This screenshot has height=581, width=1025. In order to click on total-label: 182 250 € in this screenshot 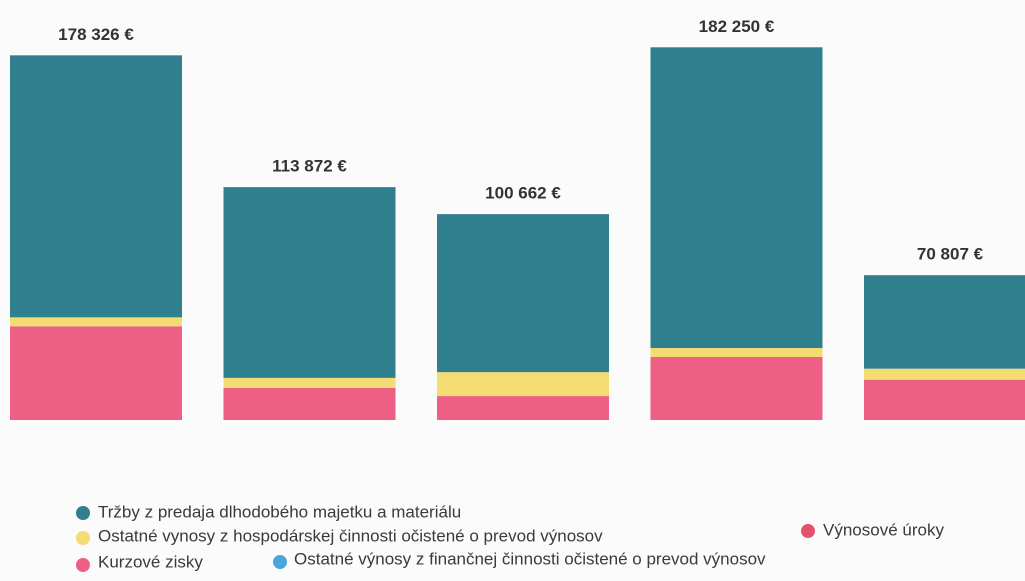, I will do `click(737, 26)`.